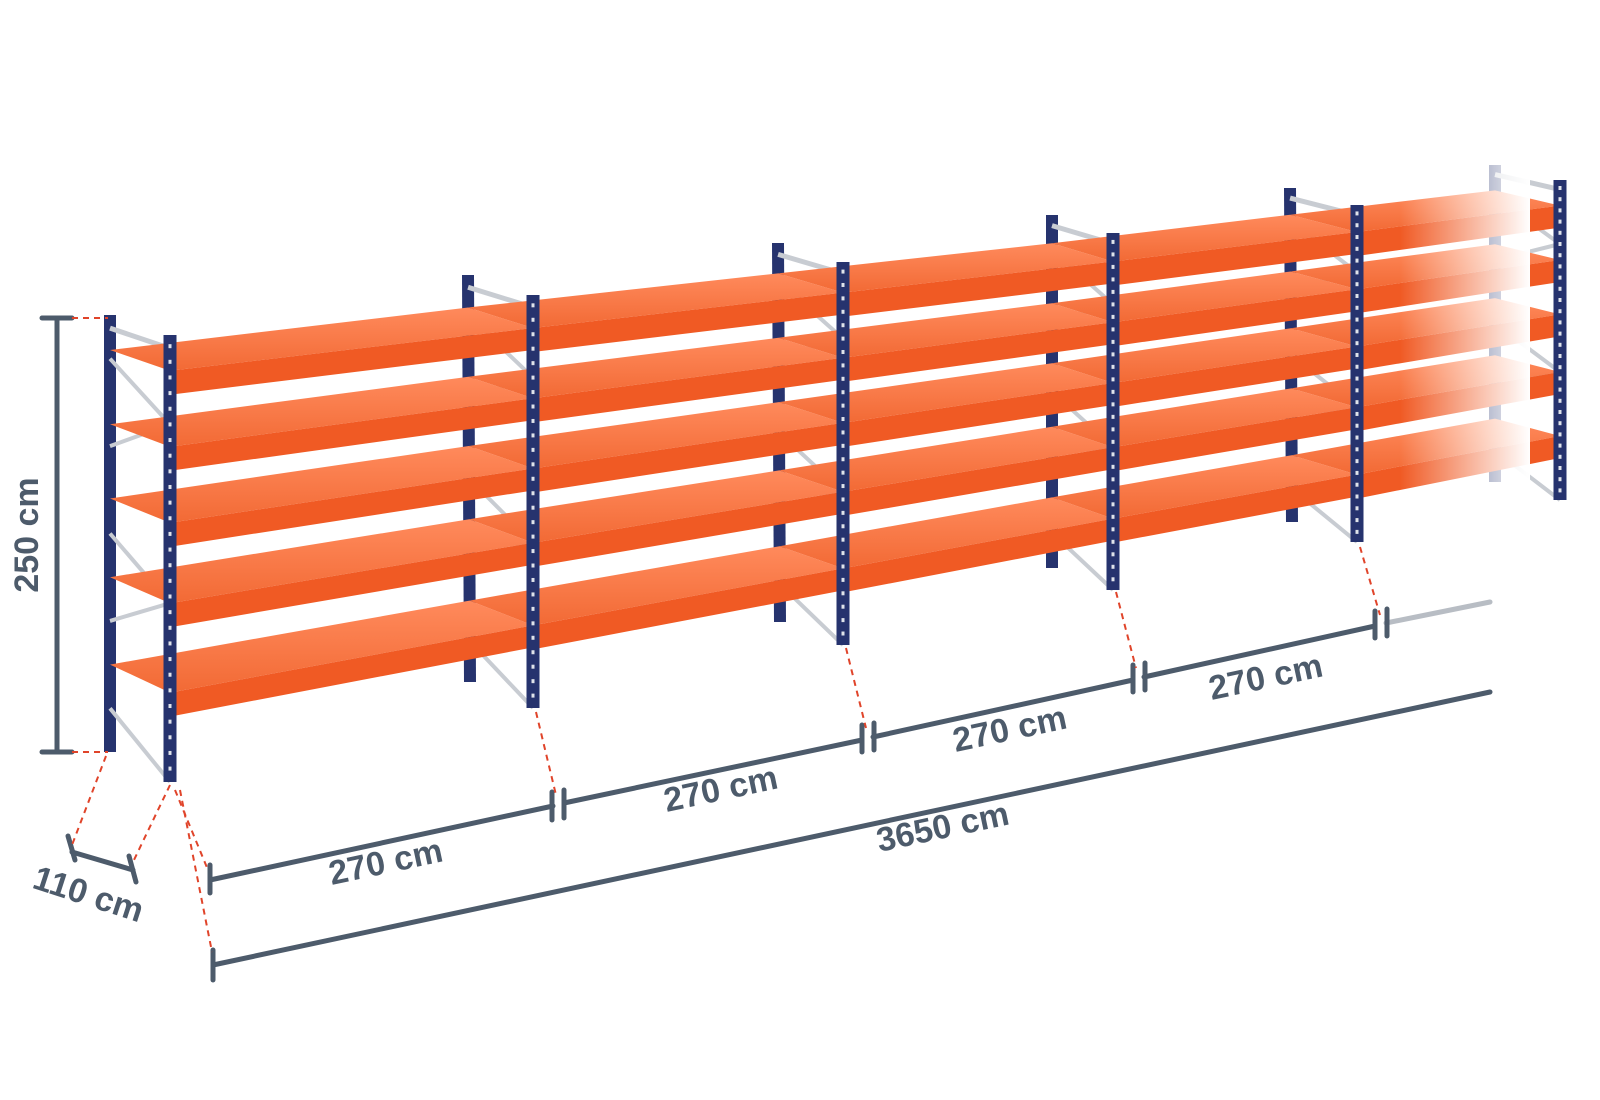  What do you see at coordinates (27, 534) in the screenshot?
I see `height-label: 250 cm` at bounding box center [27, 534].